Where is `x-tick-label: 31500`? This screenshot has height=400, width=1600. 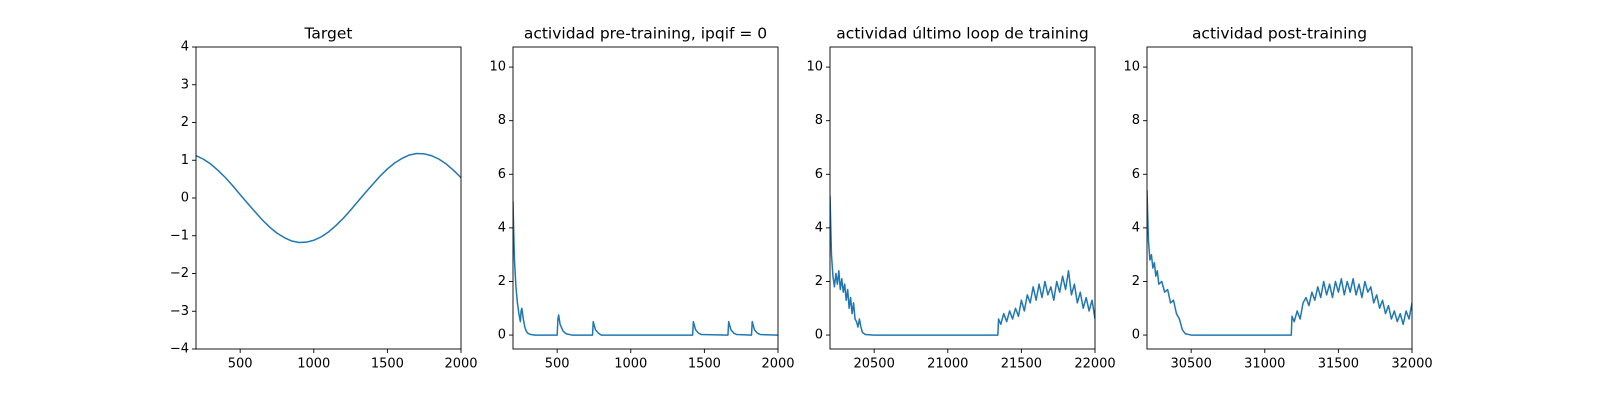
x-tick-label: 31500 is located at coordinates (1338, 364).